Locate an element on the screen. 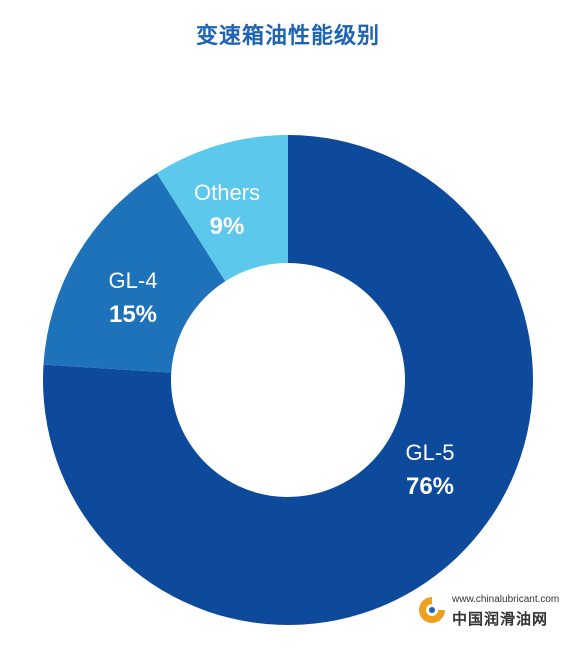 The height and width of the screenshot is (656, 576). chart-title: 变速箱油性能级别 is located at coordinates (287, 36).